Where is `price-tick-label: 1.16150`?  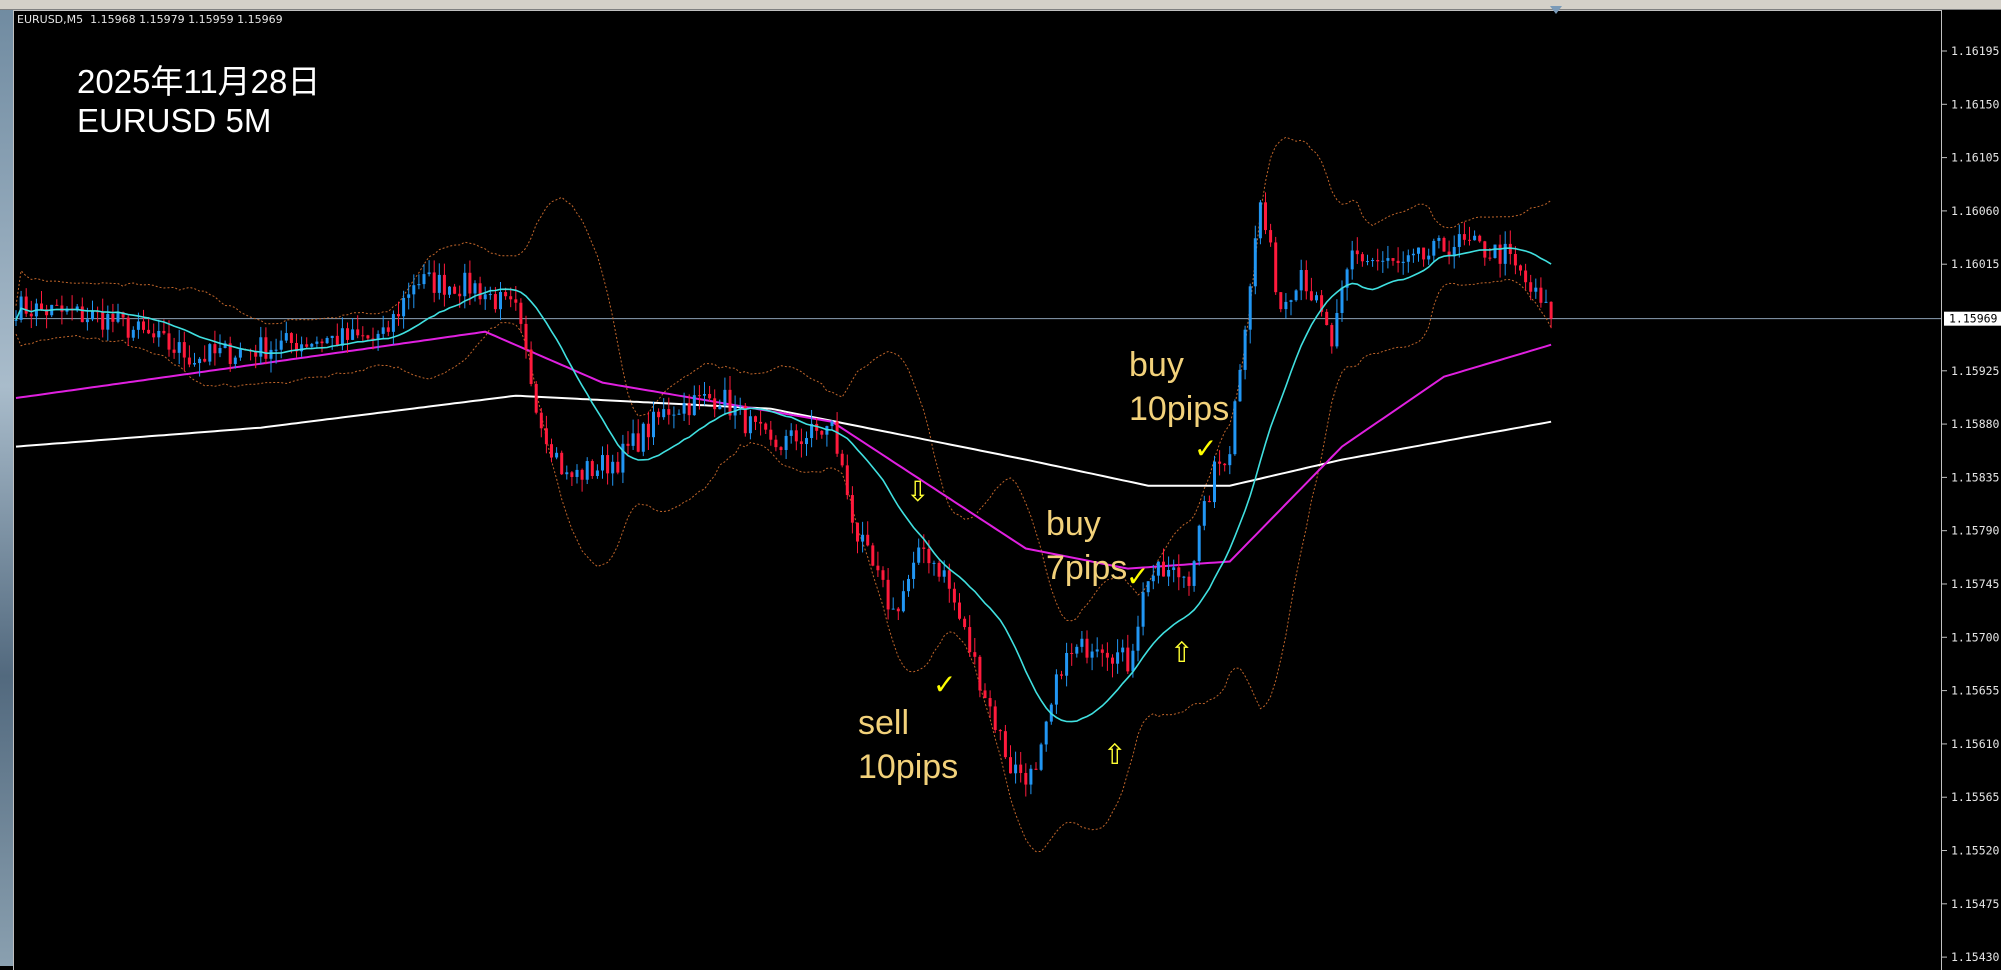
price-tick-label: 1.16150 is located at coordinates (1975, 104).